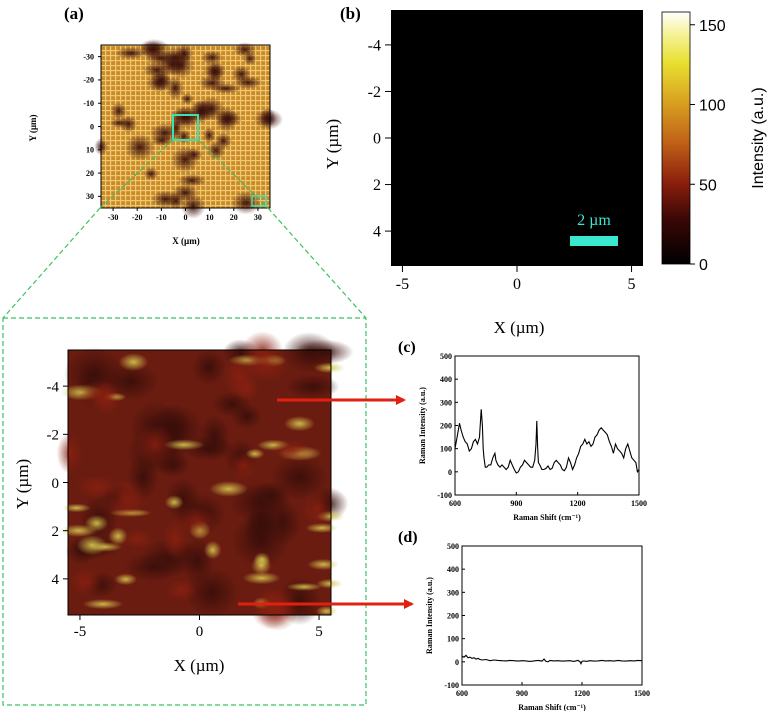 Image resolution: width=772 pixels, height=711 pixels. Describe the element at coordinates (90, 173) in the screenshot. I see `y-tick-label: 20` at that location.